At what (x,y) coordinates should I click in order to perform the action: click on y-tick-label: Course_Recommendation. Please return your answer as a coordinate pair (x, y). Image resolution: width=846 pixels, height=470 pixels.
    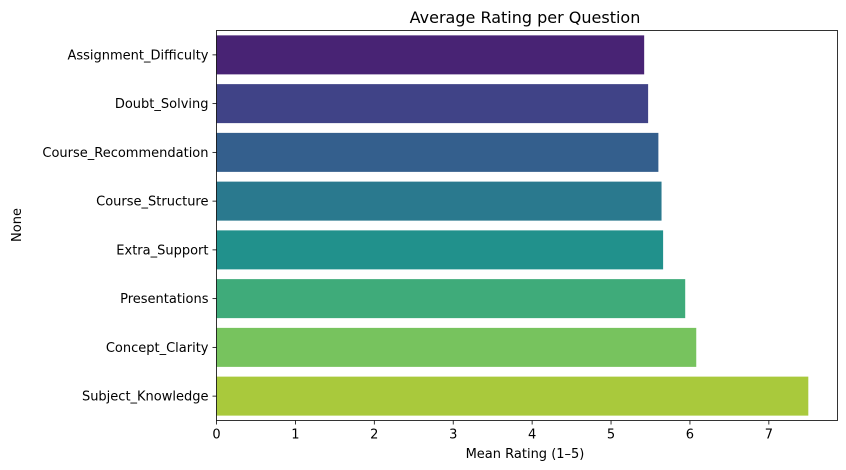
    Looking at the image, I should click on (125, 153).